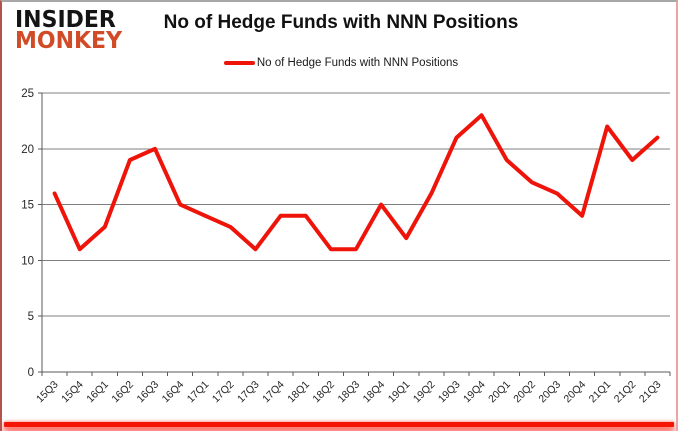 Image resolution: width=678 pixels, height=431 pixels. Describe the element at coordinates (399, 392) in the screenshot. I see `x-axis-tick-label: 19Q1` at that location.